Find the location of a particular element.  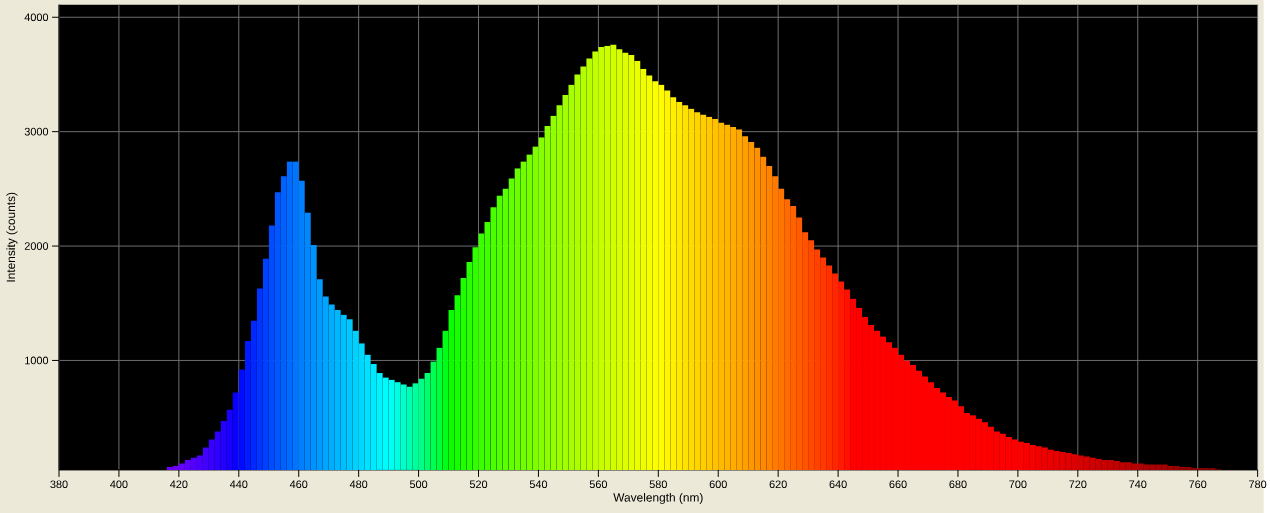

x-tick-label: 640 is located at coordinates (838, 484).